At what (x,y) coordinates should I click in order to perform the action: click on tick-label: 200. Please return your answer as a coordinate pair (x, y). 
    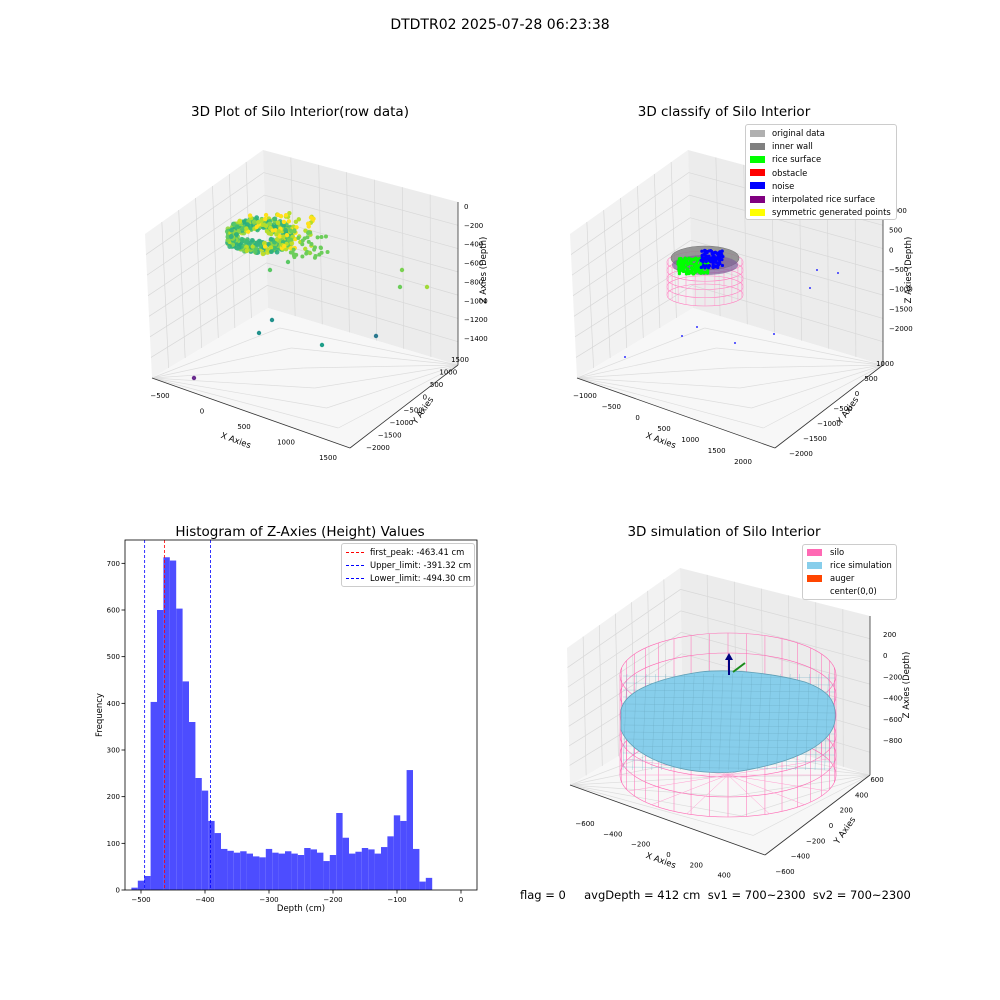
    Looking at the image, I should click on (889, 635).